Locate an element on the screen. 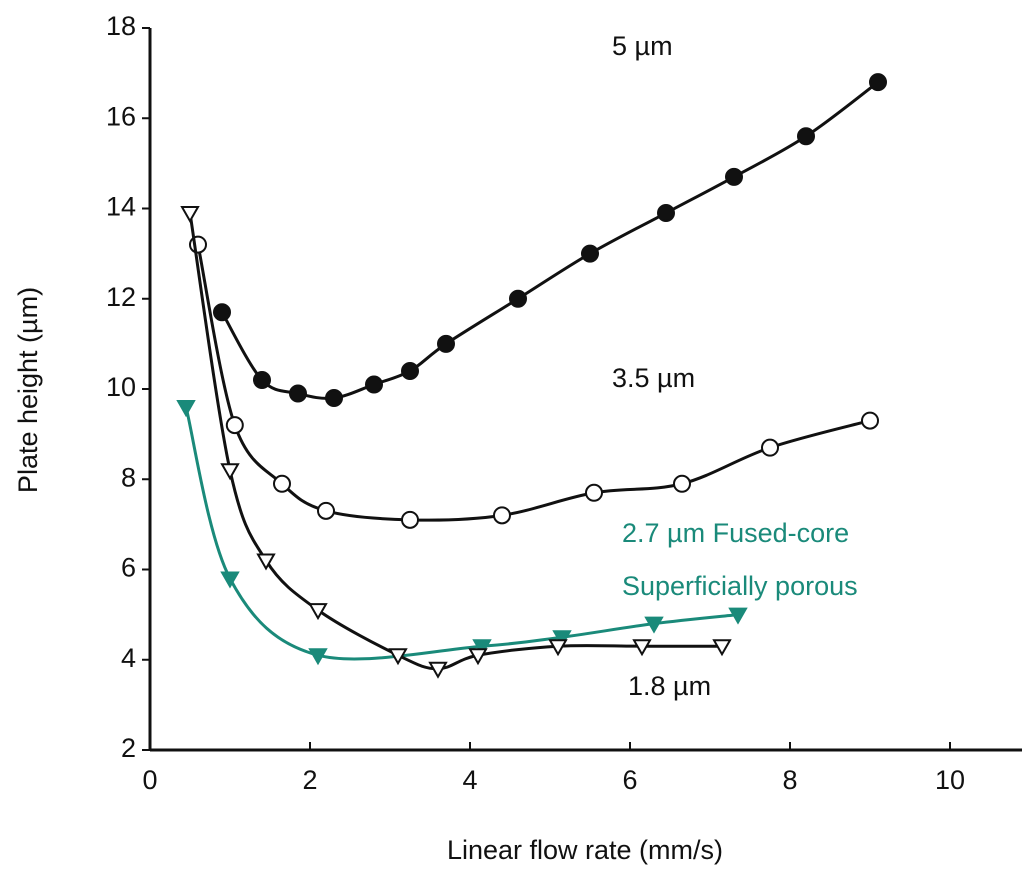  x-tick-label: 4 is located at coordinates (469, 780).